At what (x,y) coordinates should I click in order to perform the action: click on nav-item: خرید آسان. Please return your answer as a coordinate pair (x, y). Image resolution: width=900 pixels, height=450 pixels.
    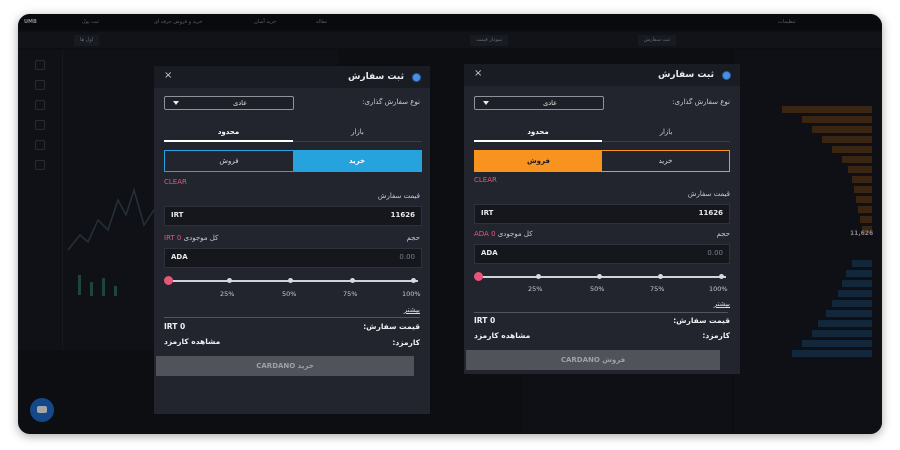
    Looking at the image, I should click on (265, 22).